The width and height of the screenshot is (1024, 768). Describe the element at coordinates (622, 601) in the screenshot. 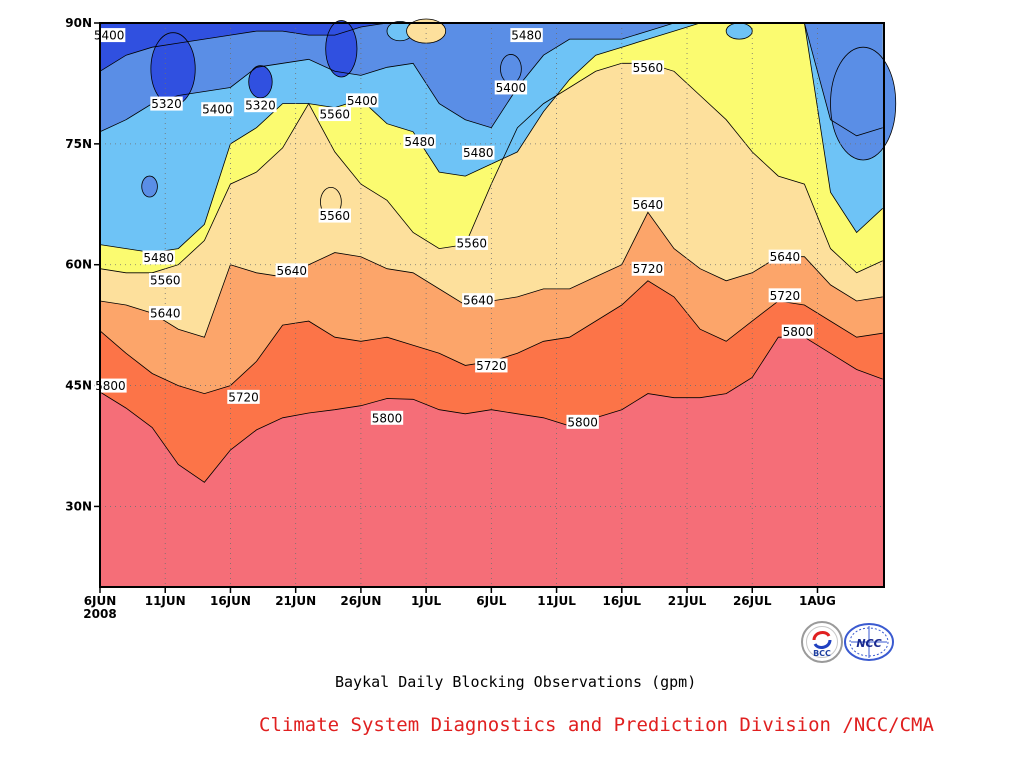

I see `x-tick-label: 16JUL` at that location.